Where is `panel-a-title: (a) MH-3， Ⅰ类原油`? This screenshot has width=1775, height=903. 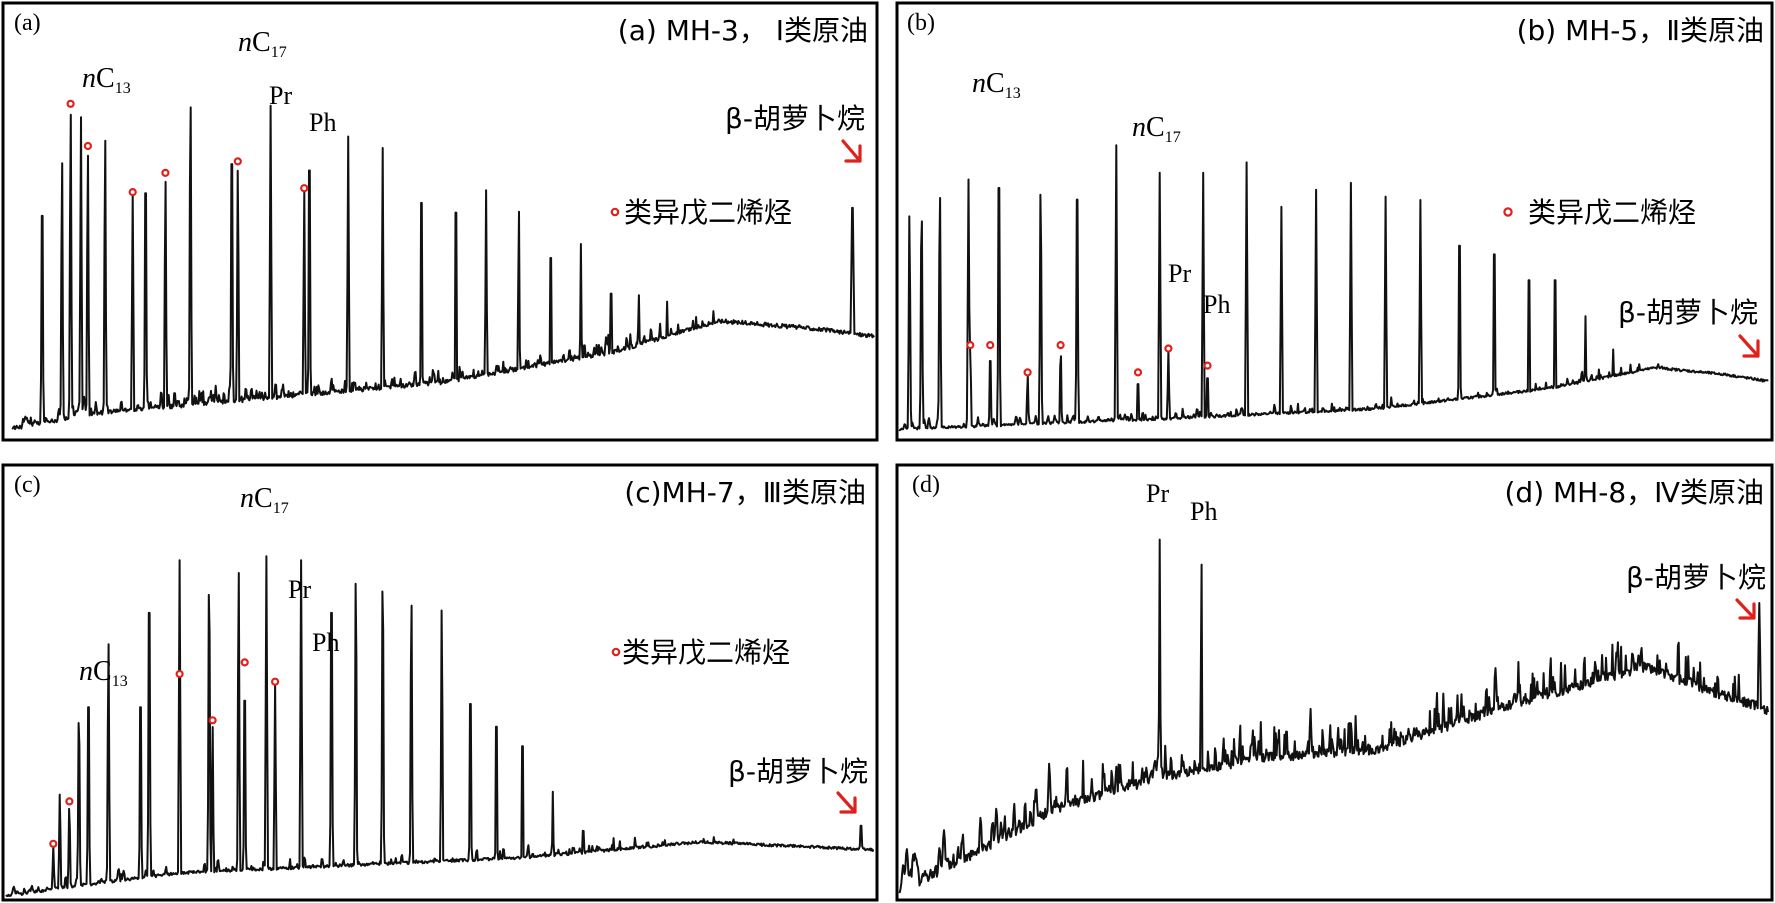 panel-a-title: (a) MH-3， Ⅰ类原油 is located at coordinates (743, 30).